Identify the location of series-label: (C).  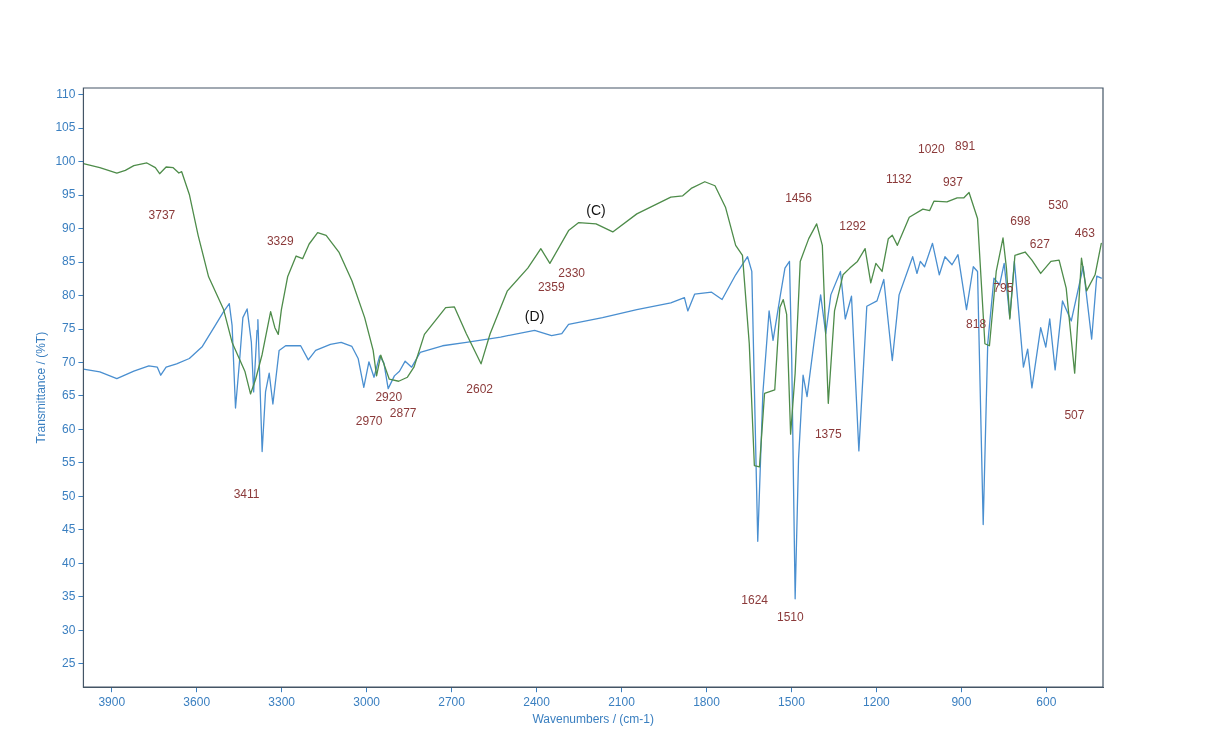
(596, 209).